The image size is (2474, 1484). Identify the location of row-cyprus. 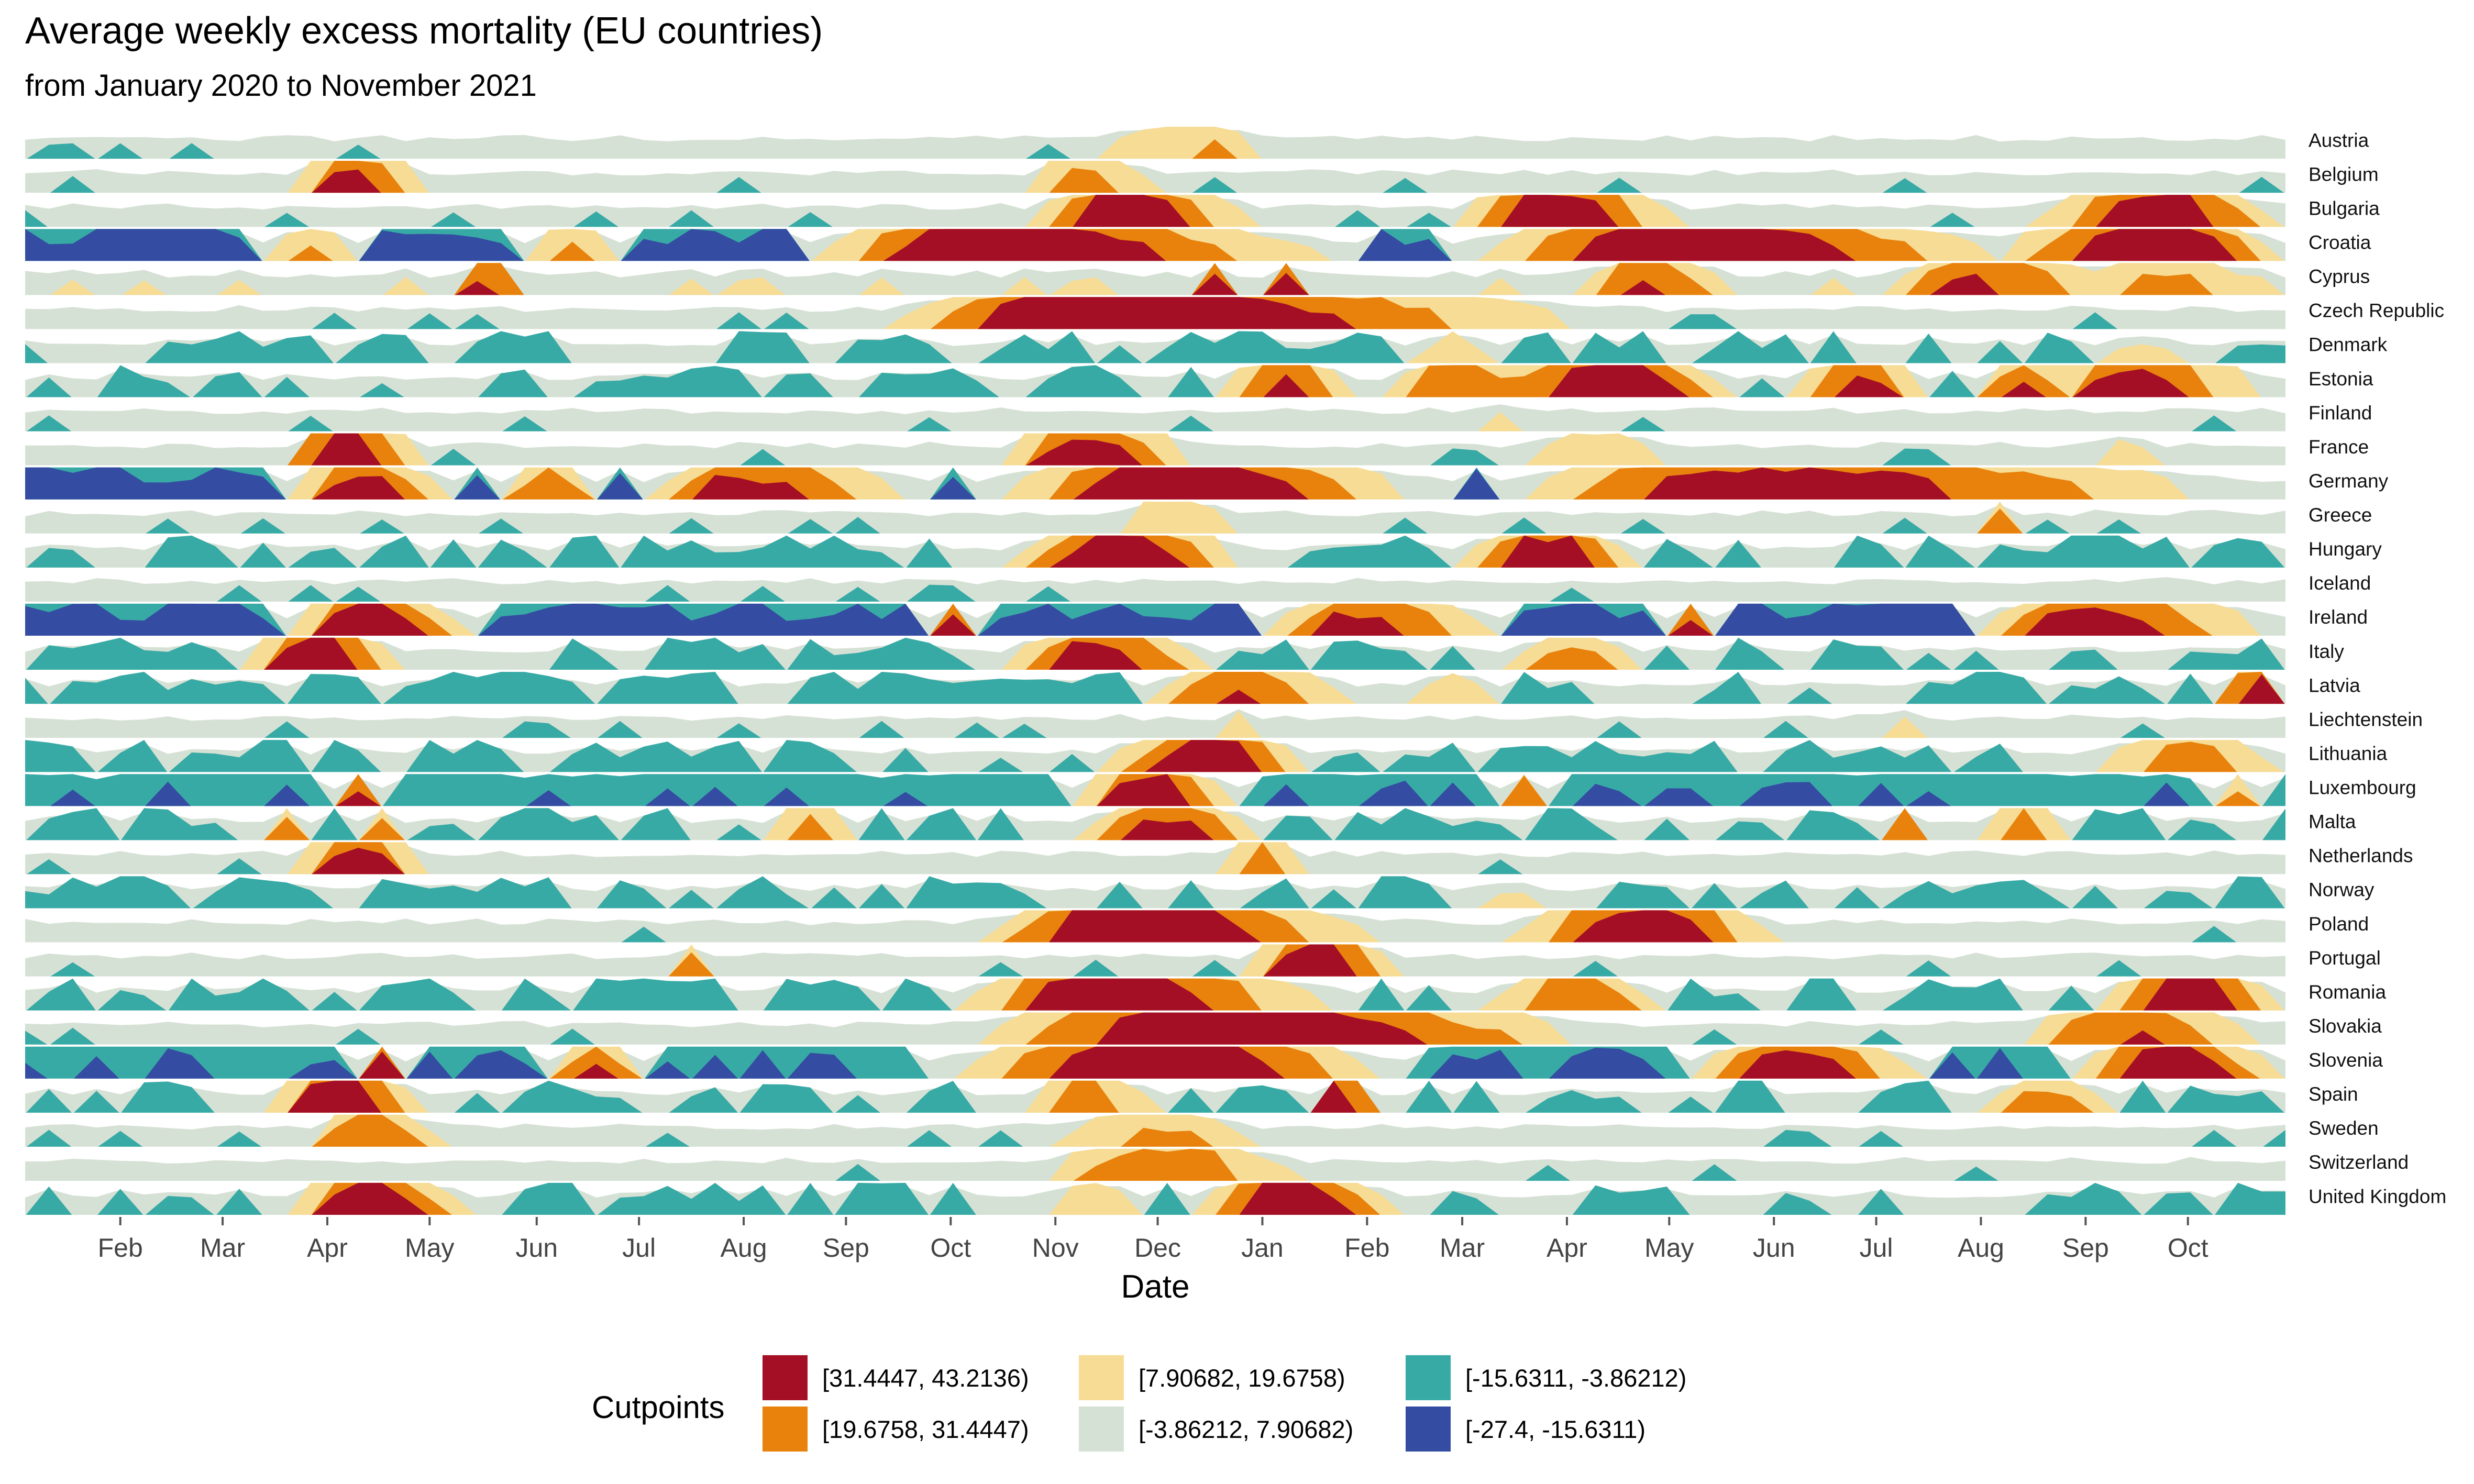
(1155, 278).